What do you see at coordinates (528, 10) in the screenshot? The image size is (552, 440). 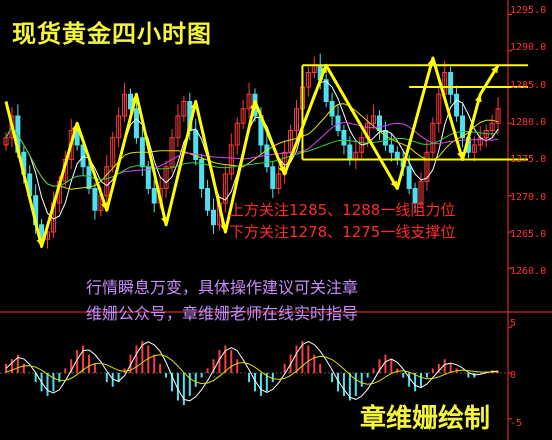 I see `price-tick-label: 1295.0` at bounding box center [528, 10].